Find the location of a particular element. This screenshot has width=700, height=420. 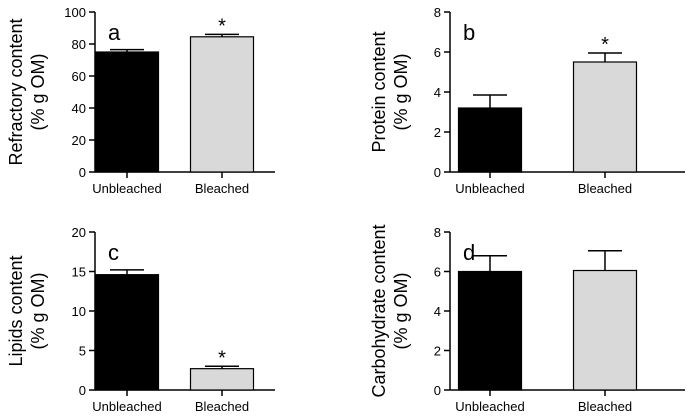

panel-letter: b is located at coordinates (469, 32).